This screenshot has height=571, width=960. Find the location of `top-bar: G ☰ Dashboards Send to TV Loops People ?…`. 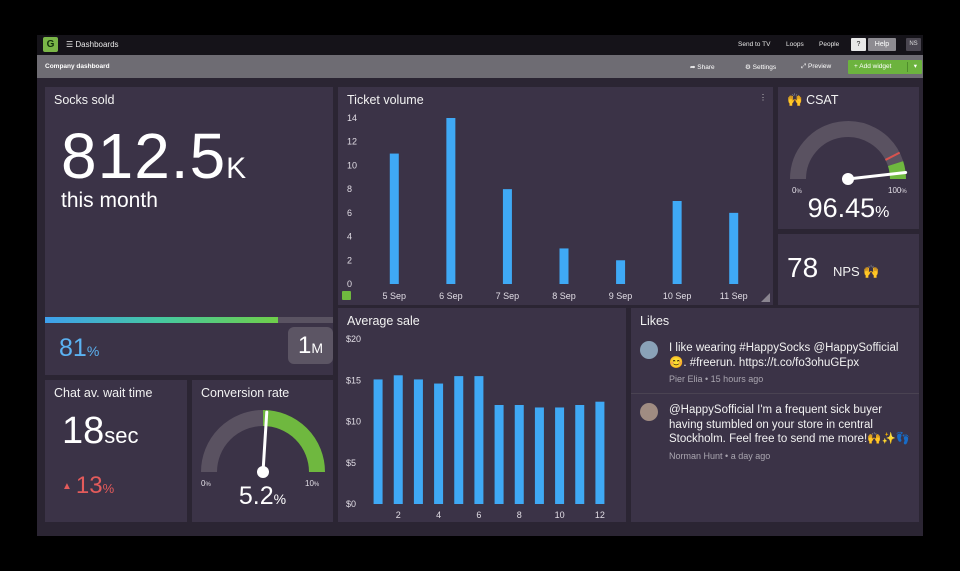

top-bar: G ☰ Dashboards Send to TV Loops People ?… is located at coordinates (480, 45).